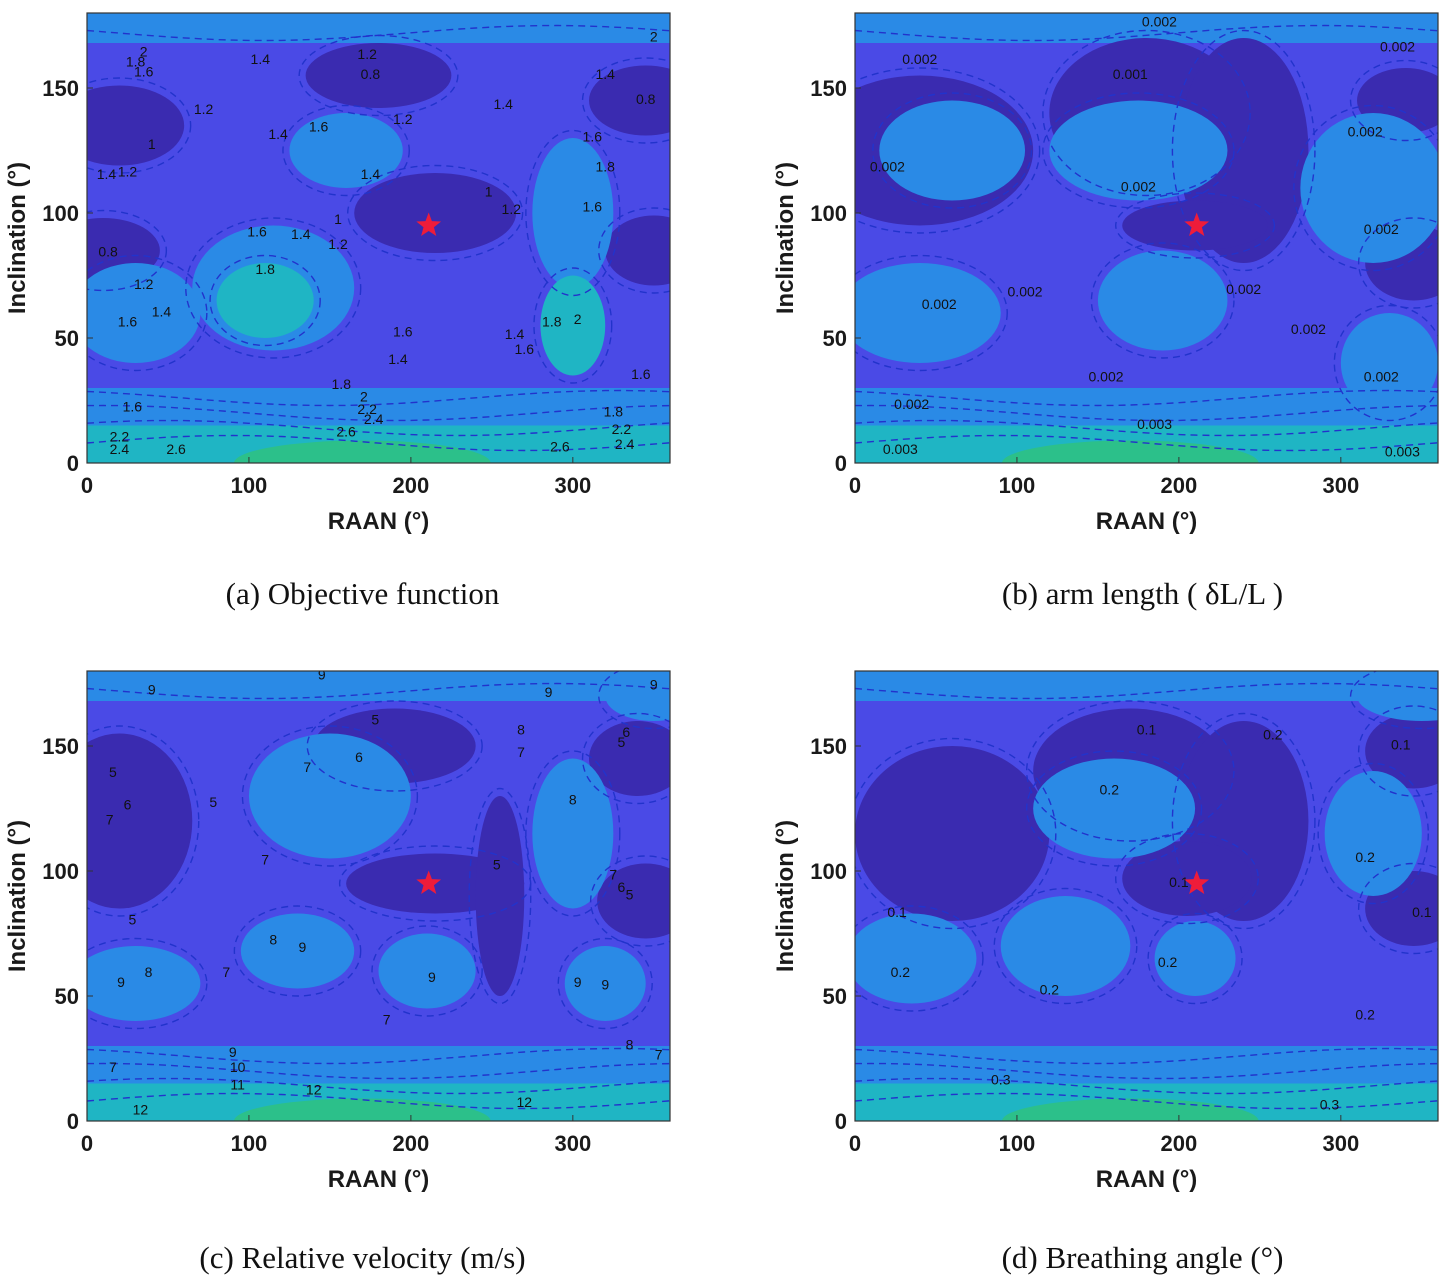 This screenshot has height=1284, width=1450. I want to click on contour-label: 2.2, so click(622, 429).